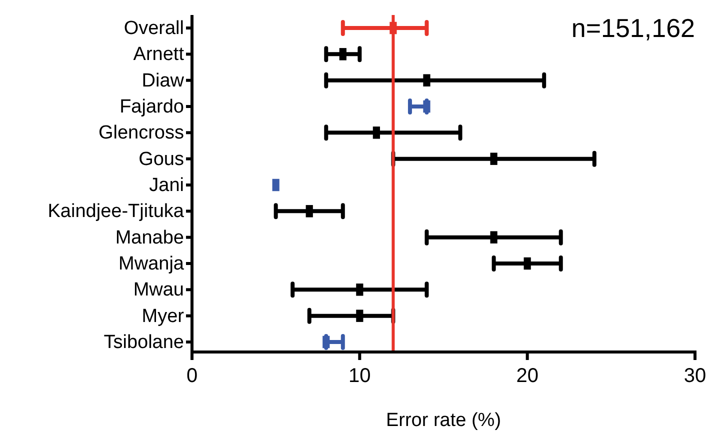 The height and width of the screenshot is (442, 720). I want to click on y-tick-label: Diaw, so click(163, 81).